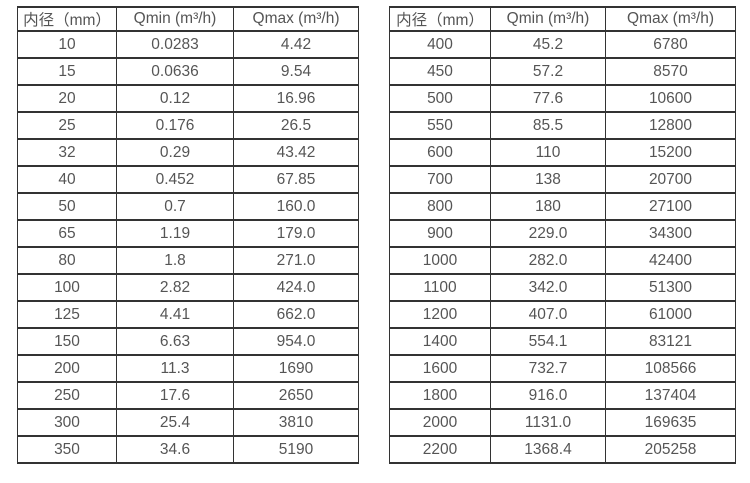 The image size is (750, 483). I want to click on table-cell: 26.5, so click(296, 125).